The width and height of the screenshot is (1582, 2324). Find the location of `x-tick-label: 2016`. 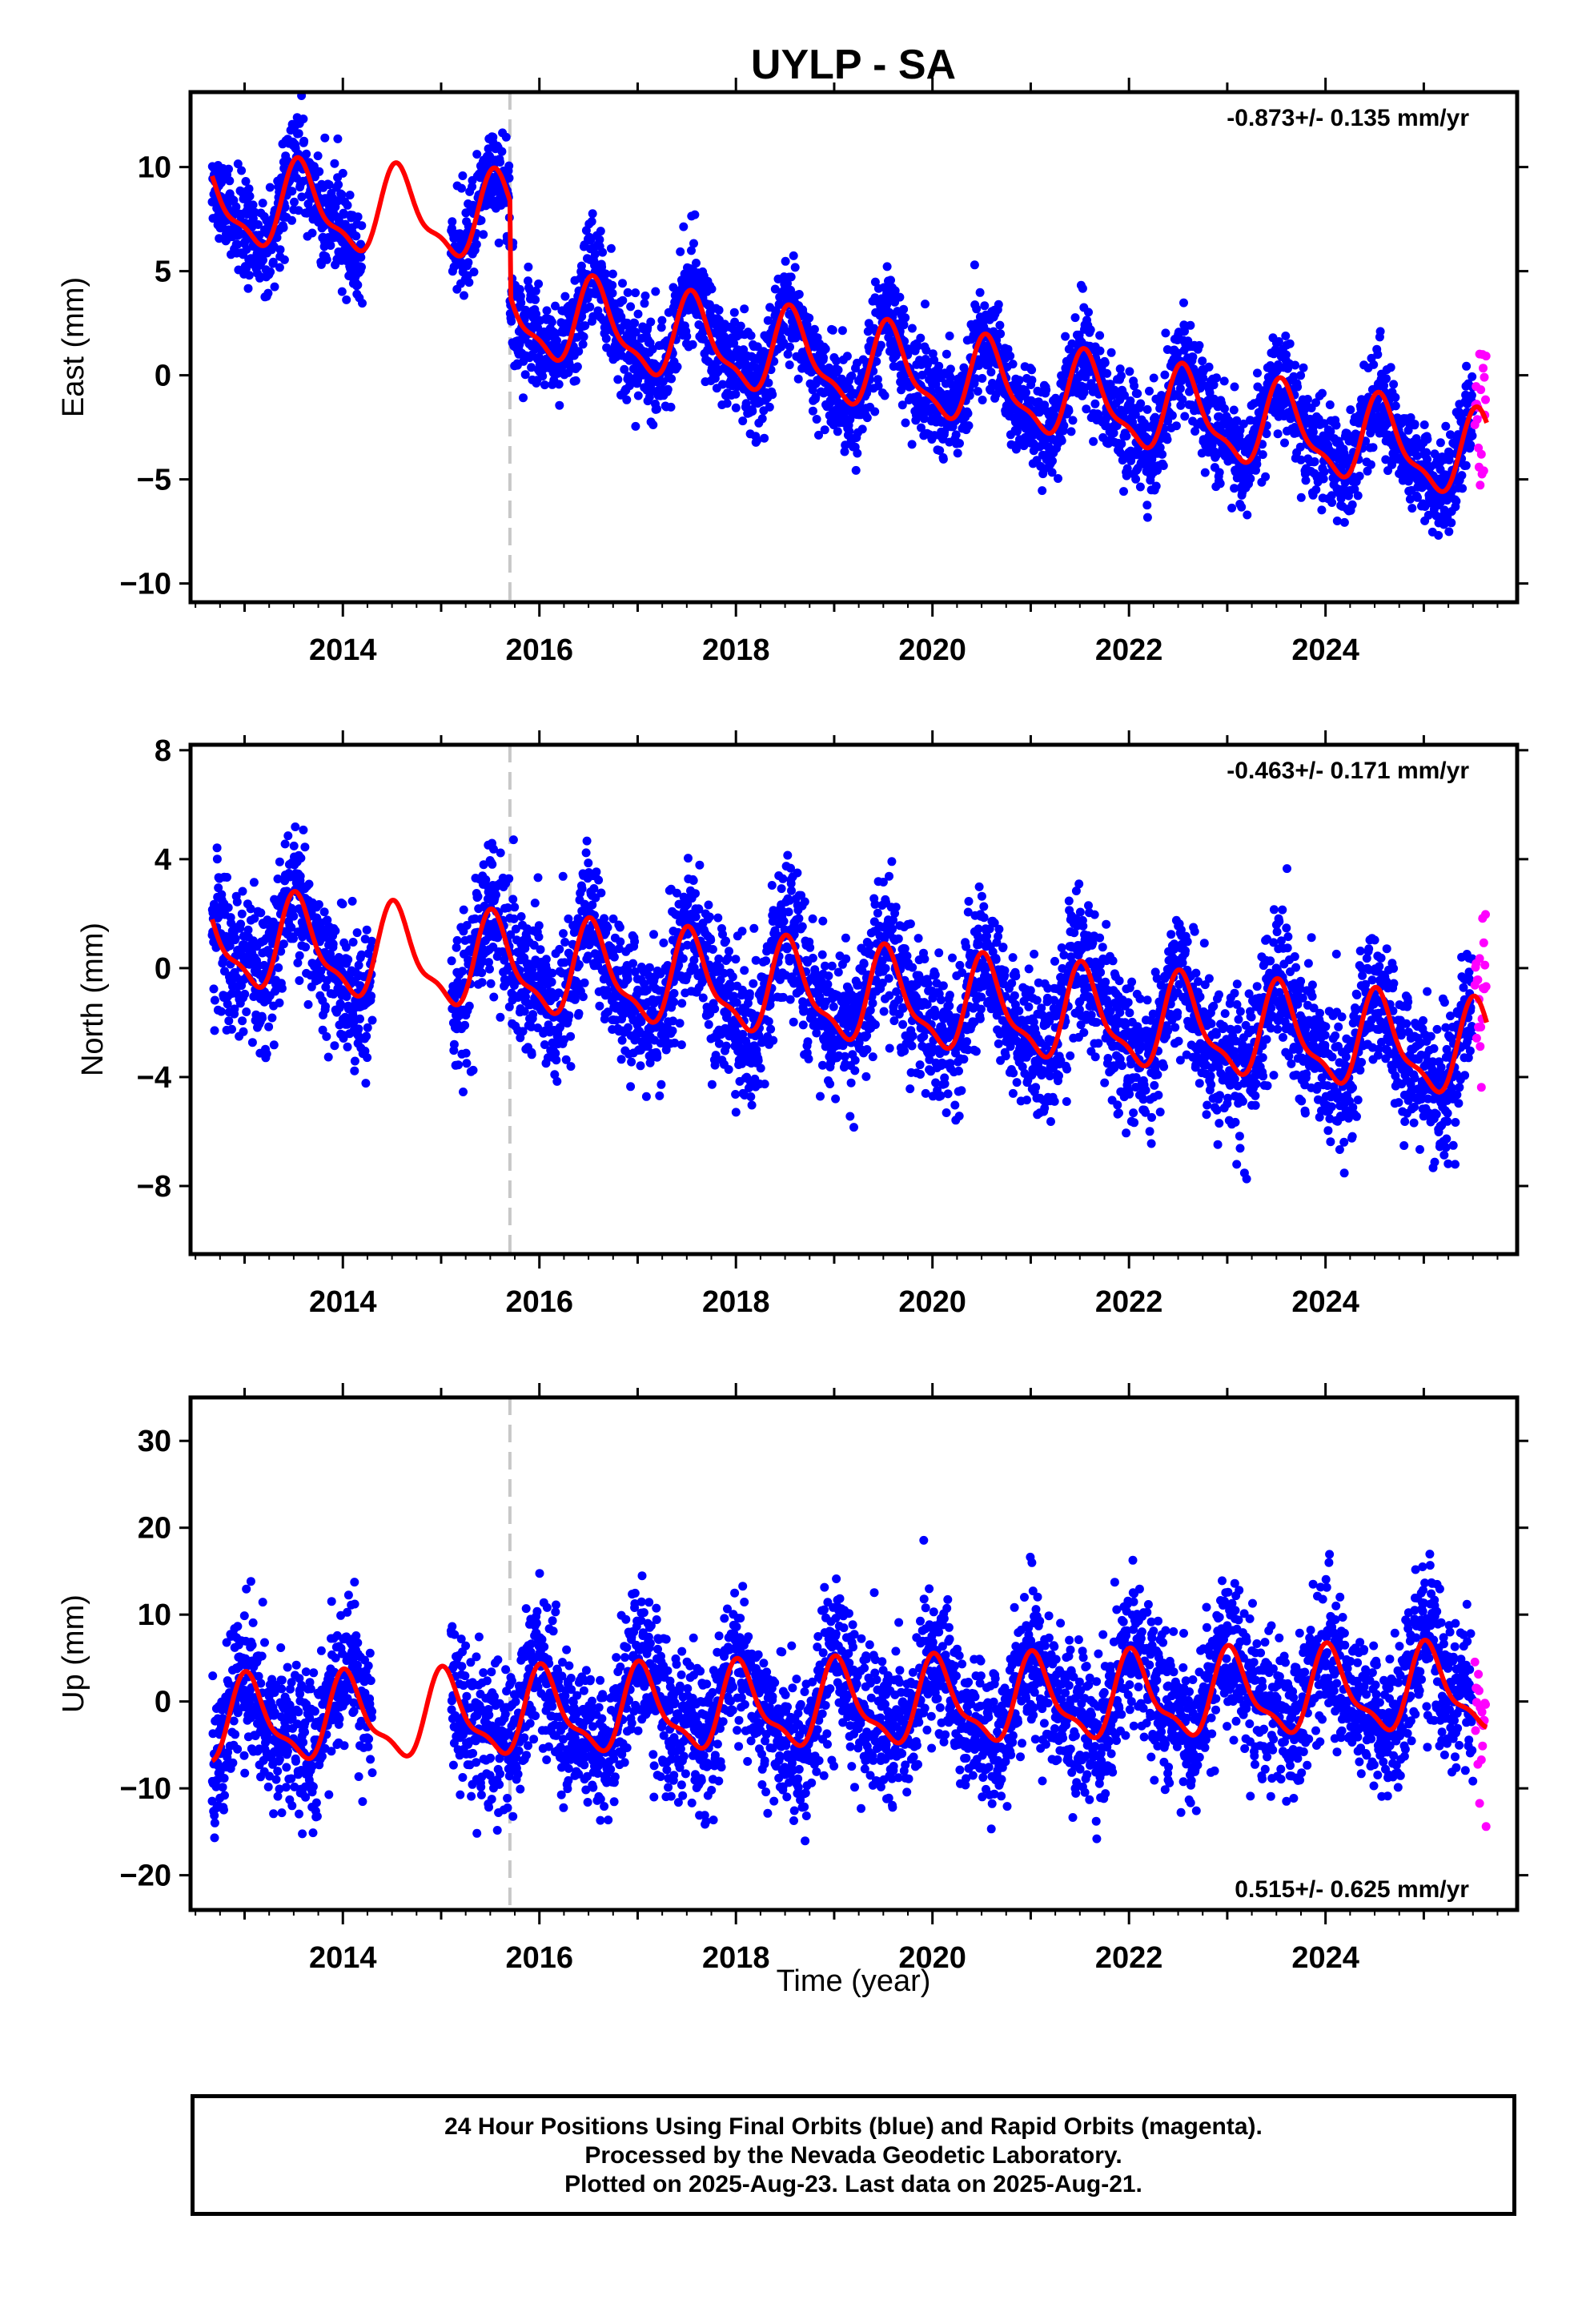

x-tick-label: 2016 is located at coordinates (539, 650).